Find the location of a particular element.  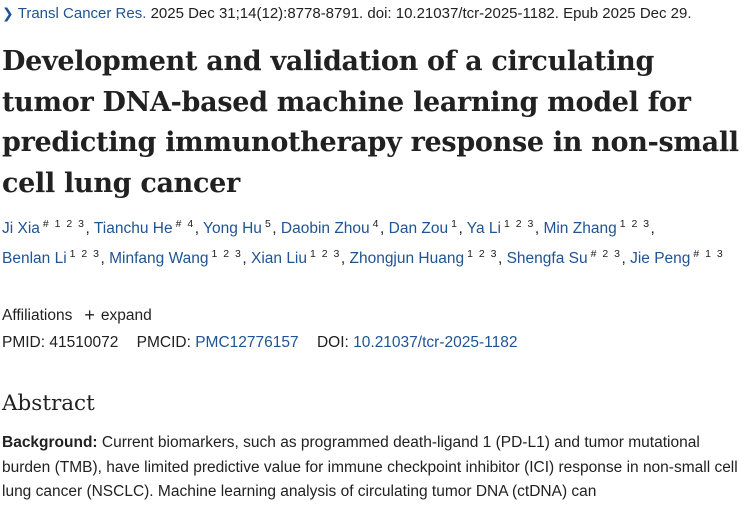

author-link: Benlan Li is located at coordinates (34, 258).